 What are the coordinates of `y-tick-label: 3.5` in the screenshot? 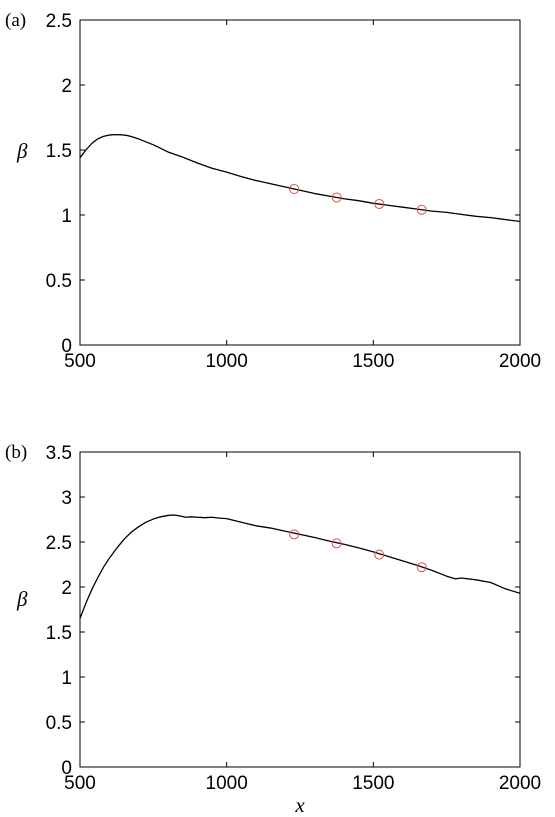 It's located at (59, 453).